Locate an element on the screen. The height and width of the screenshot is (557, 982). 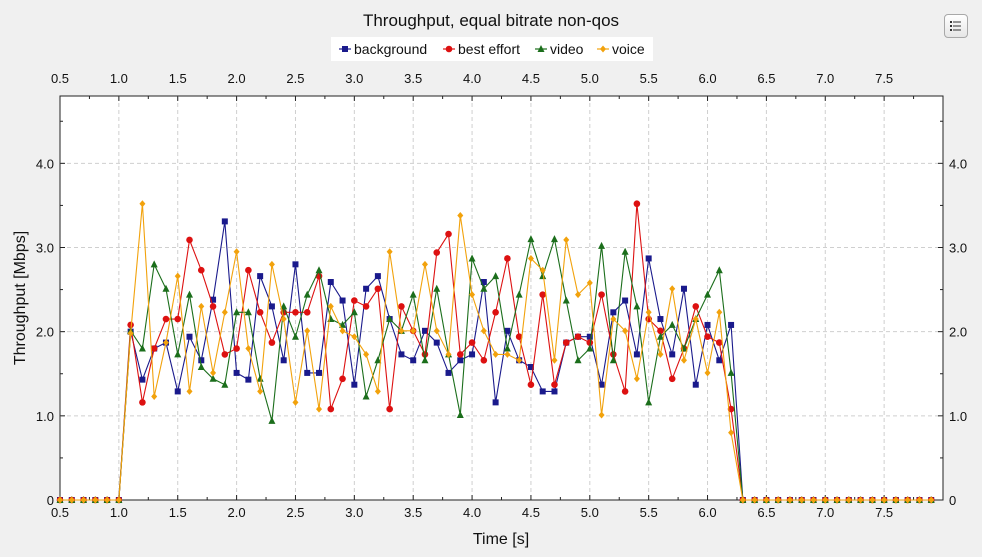
x-tick-label-top: 3.0 is located at coordinates (354, 78).